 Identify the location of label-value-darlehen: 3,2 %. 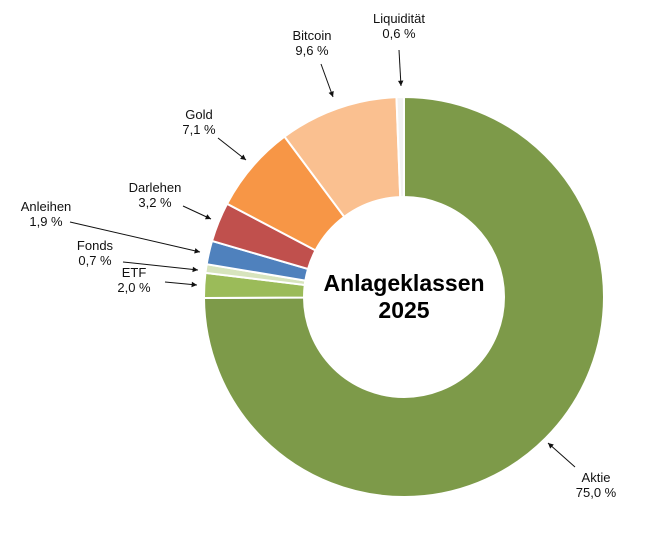
(155, 202).